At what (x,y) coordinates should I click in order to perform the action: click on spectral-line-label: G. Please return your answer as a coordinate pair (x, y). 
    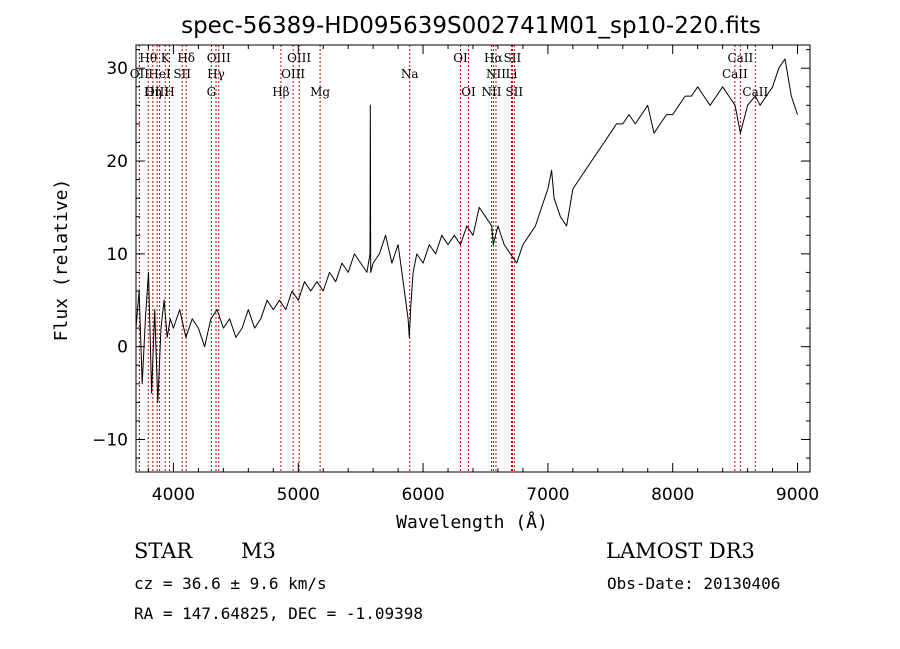
    Looking at the image, I should click on (212, 92).